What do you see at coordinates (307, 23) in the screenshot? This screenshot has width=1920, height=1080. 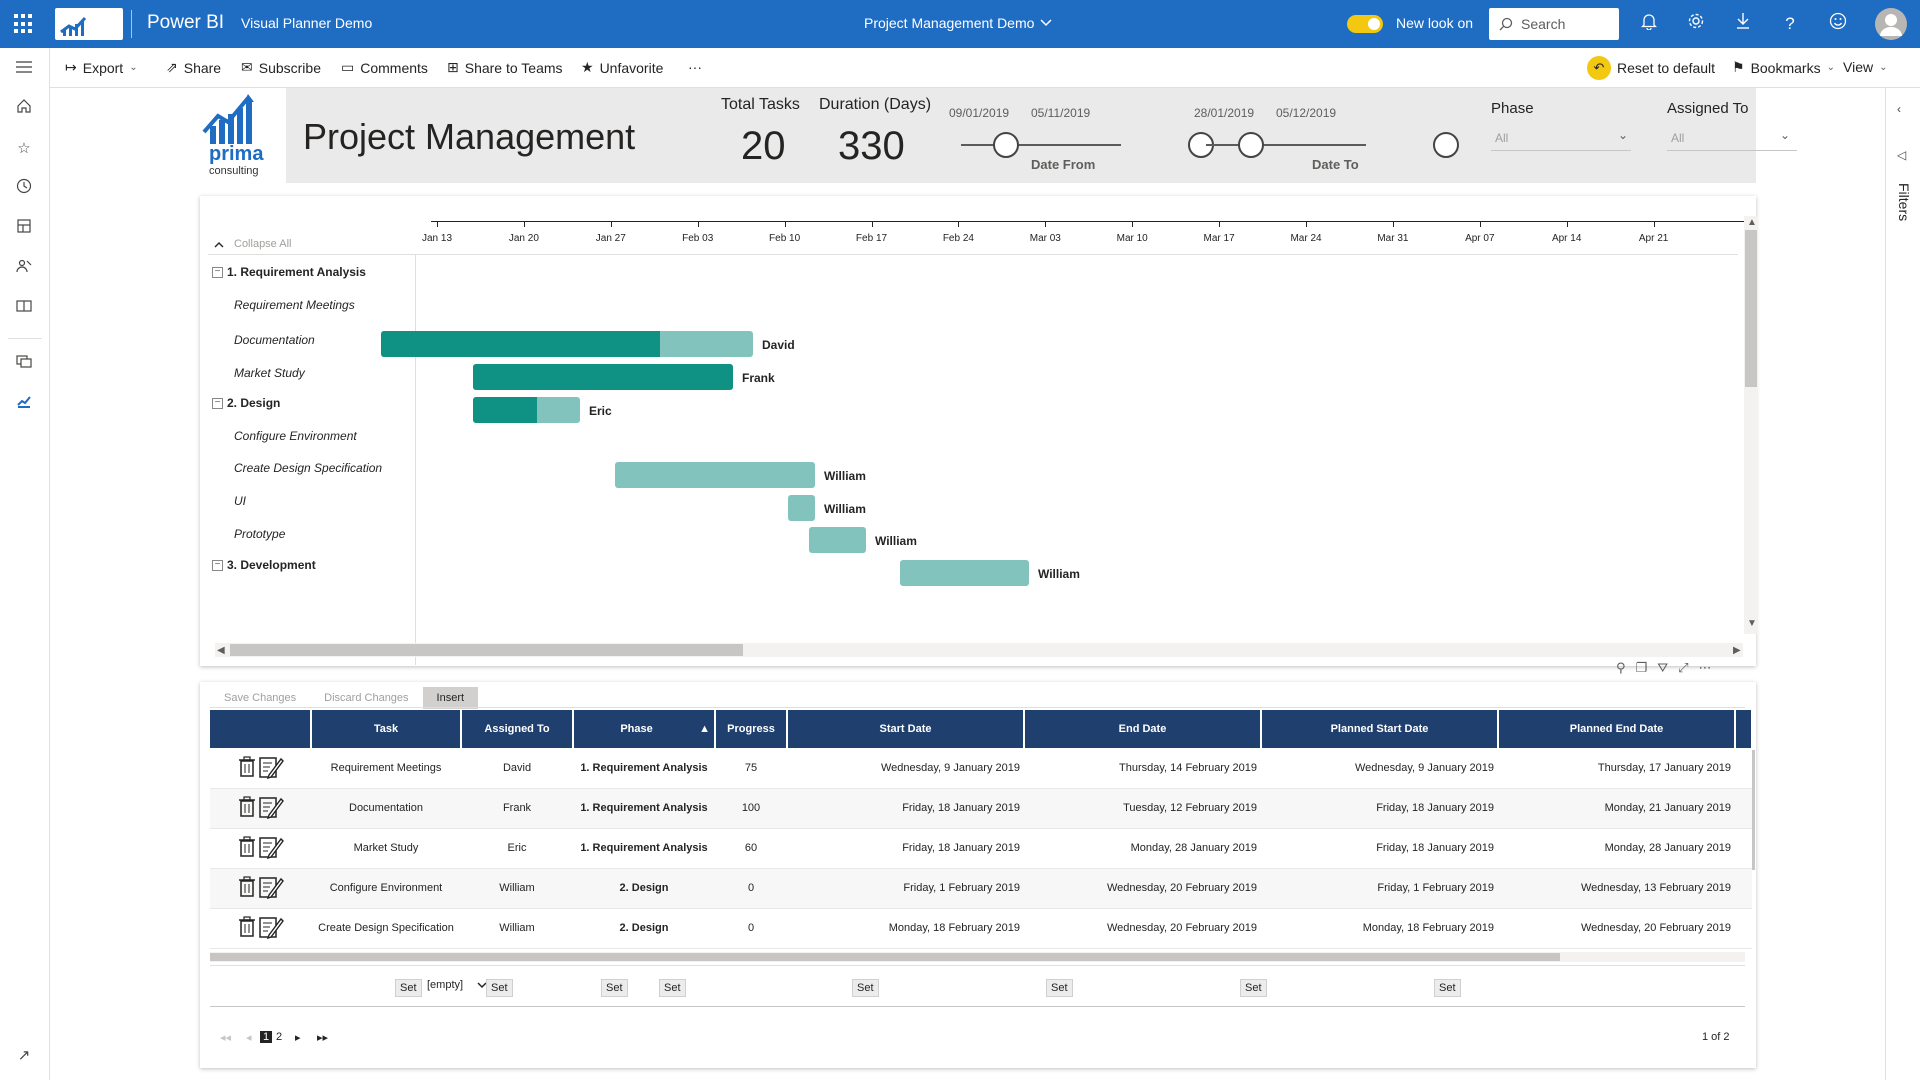 I see `workspace-name: Visual Planner Demo` at bounding box center [307, 23].